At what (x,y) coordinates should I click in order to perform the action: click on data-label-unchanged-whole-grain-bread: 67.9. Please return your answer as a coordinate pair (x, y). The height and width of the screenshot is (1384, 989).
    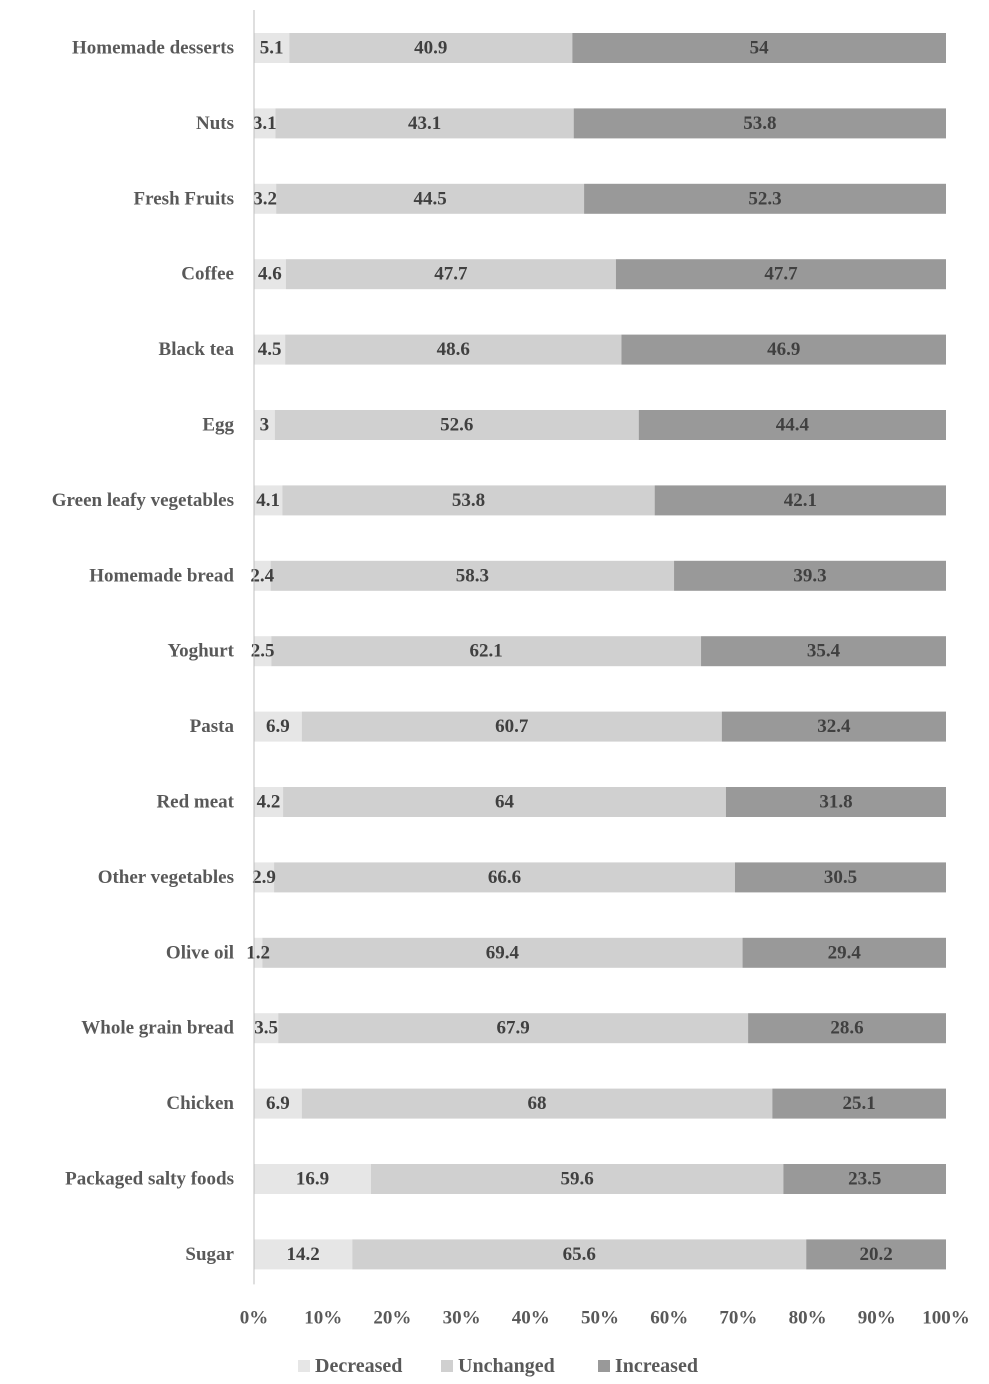
    Looking at the image, I should click on (513, 1028).